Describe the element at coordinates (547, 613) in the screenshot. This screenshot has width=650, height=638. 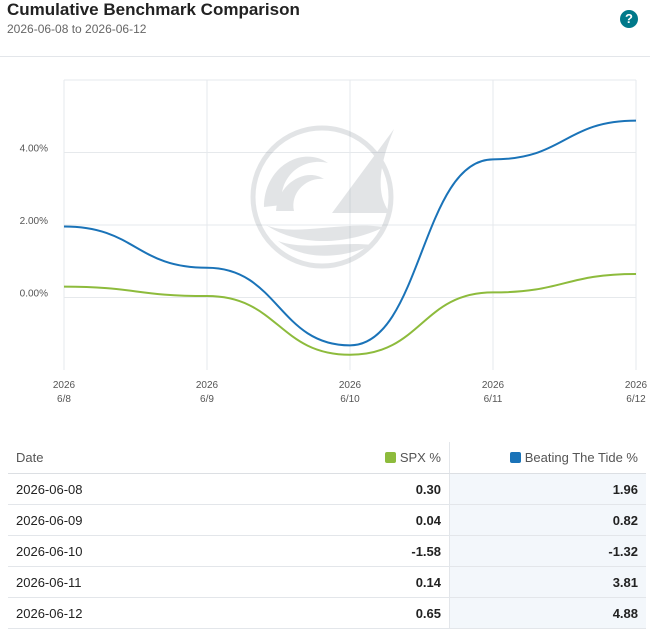
I see `cell-btt: 4.88` at that location.